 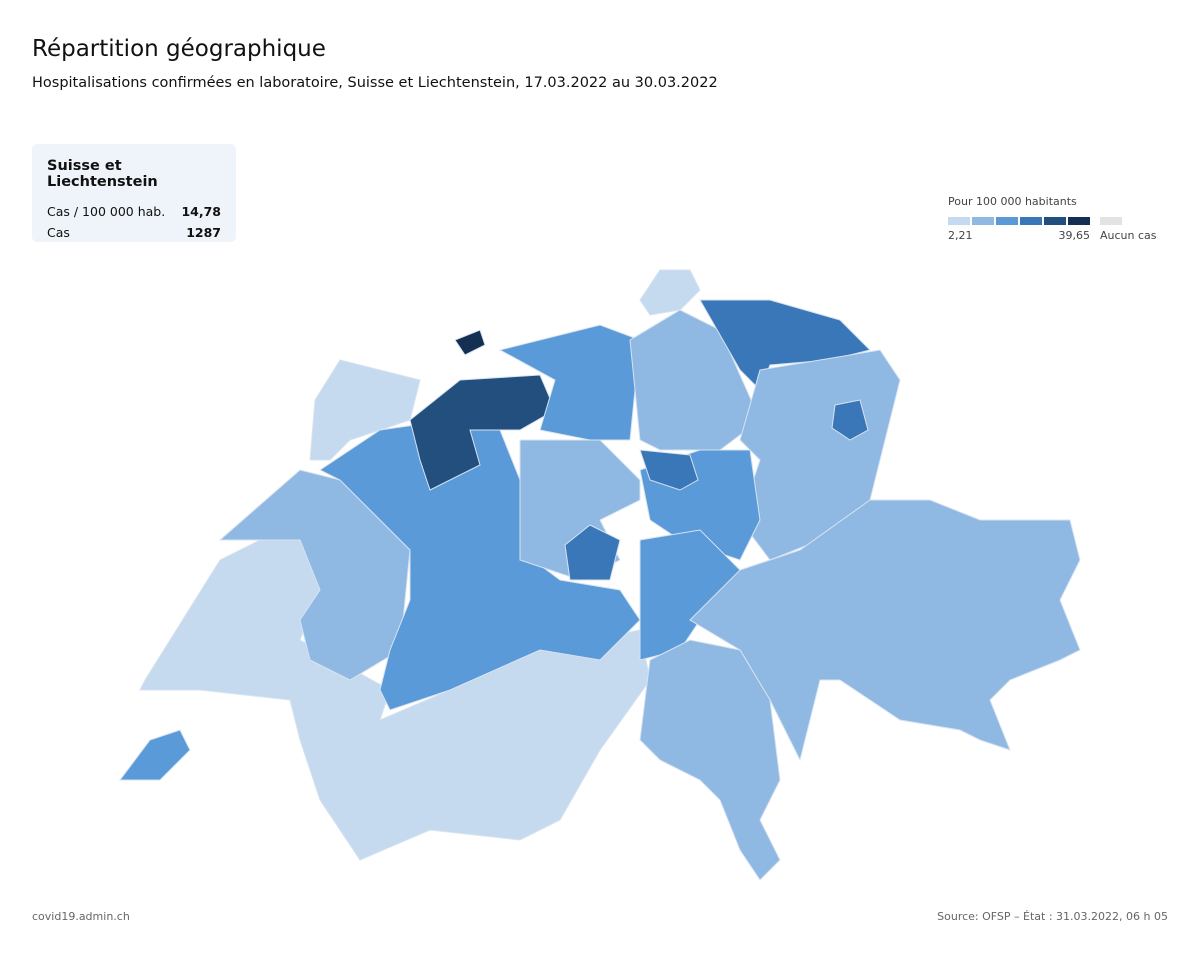 What do you see at coordinates (1128, 221) in the screenshot?
I see `legend-none-swatch-wrap` at bounding box center [1128, 221].